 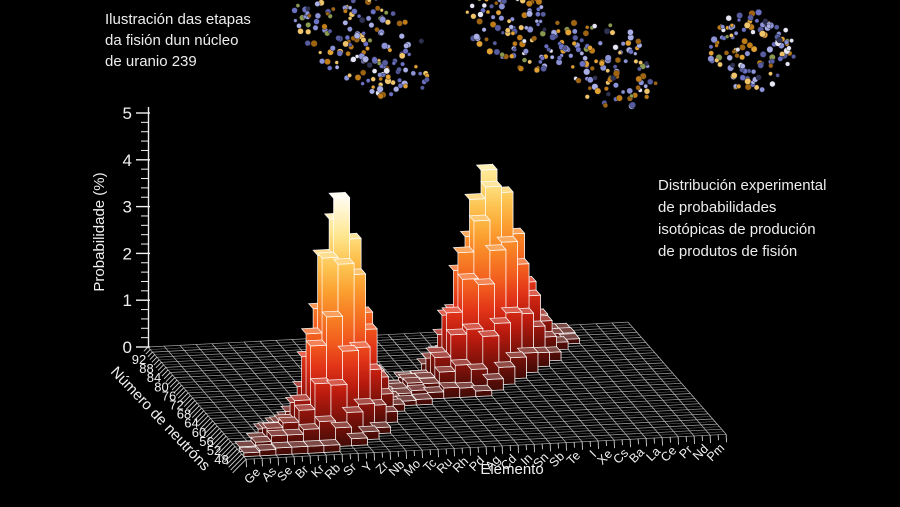 I want to click on depth-axis-tick-label: 64, so click(x=191, y=423).